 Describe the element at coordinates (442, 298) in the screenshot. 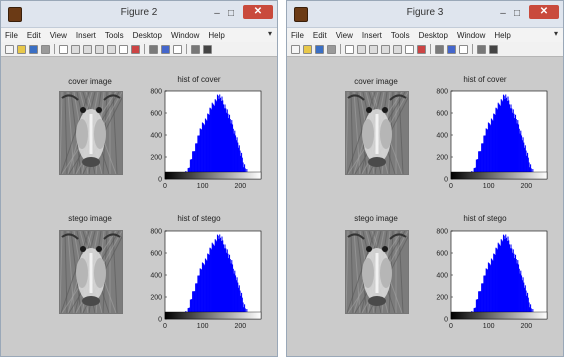

I see `y-tick-label: 200` at that location.